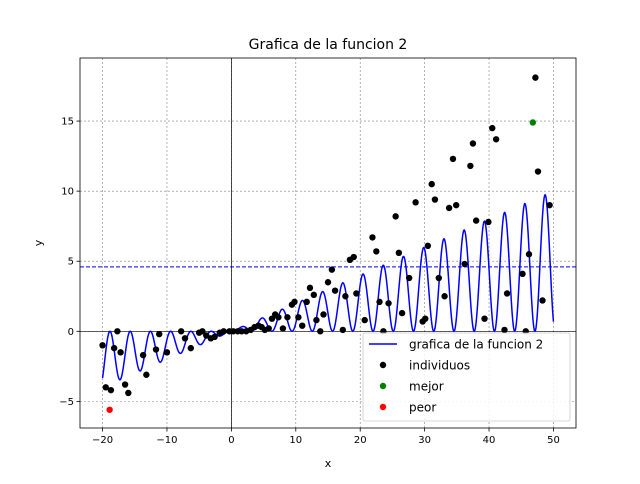 This screenshot has height=484, width=640. I want to click on legend-label: peor, so click(422, 408).